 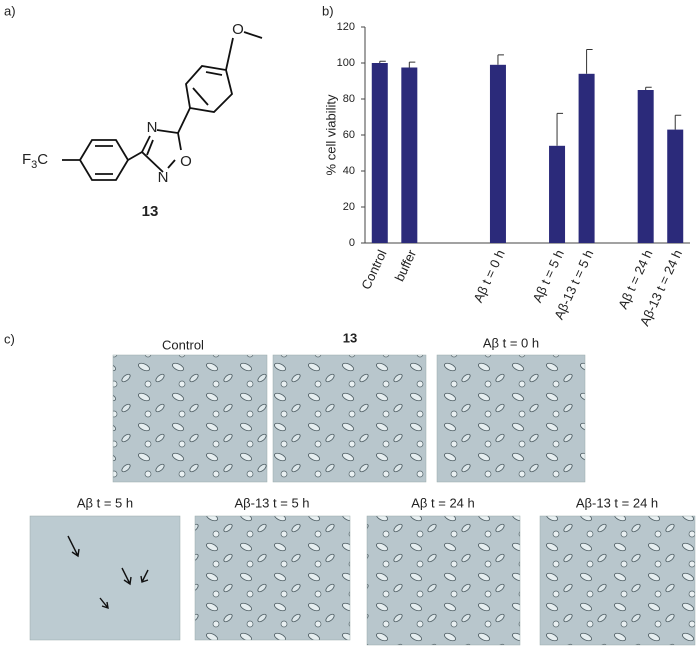 I want to click on x-tick-label: Control, so click(x=373, y=269).